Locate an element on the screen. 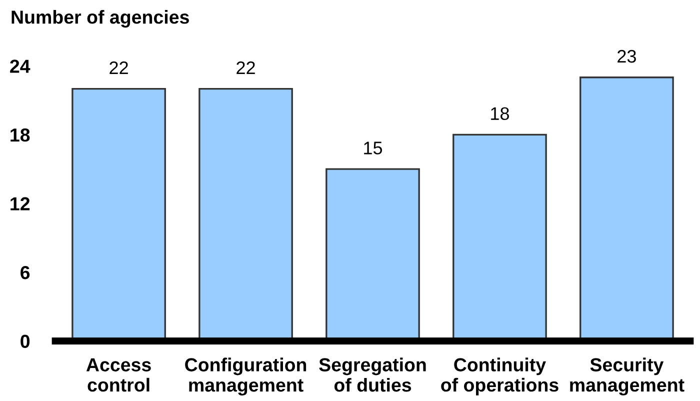 Image resolution: width=700 pixels, height=401 pixels. y-axis-title: Number of agencies is located at coordinates (100, 19).